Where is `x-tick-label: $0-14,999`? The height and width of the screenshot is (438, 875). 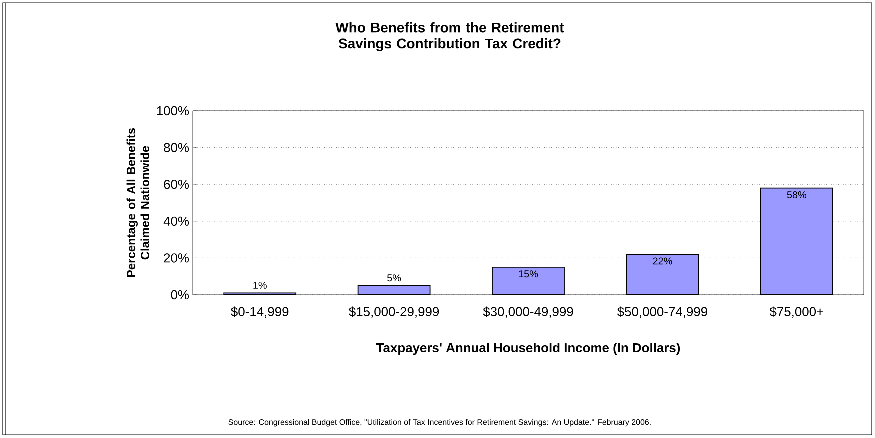 x-tick-label: $0-14,999 is located at coordinates (260, 312).